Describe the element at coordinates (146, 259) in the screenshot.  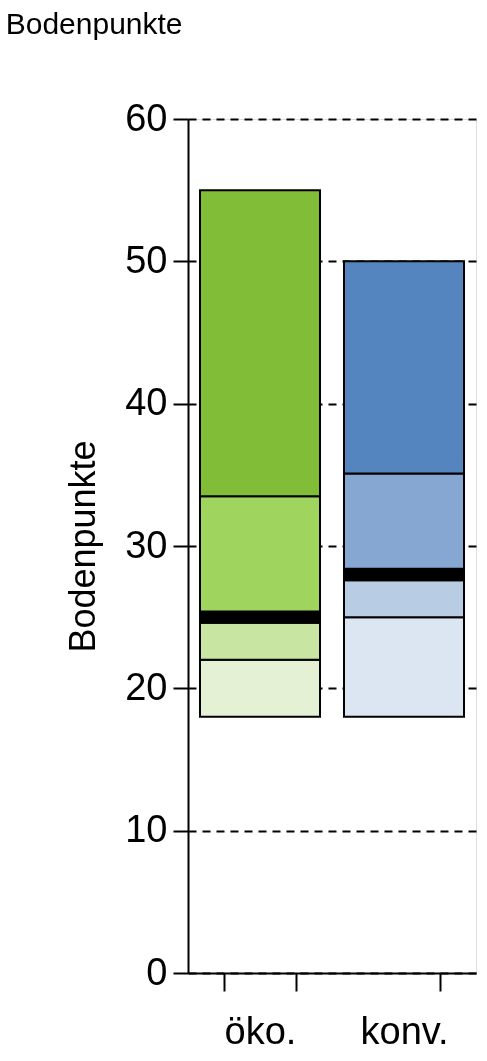
I see `y-tick-label: 50` at that location.